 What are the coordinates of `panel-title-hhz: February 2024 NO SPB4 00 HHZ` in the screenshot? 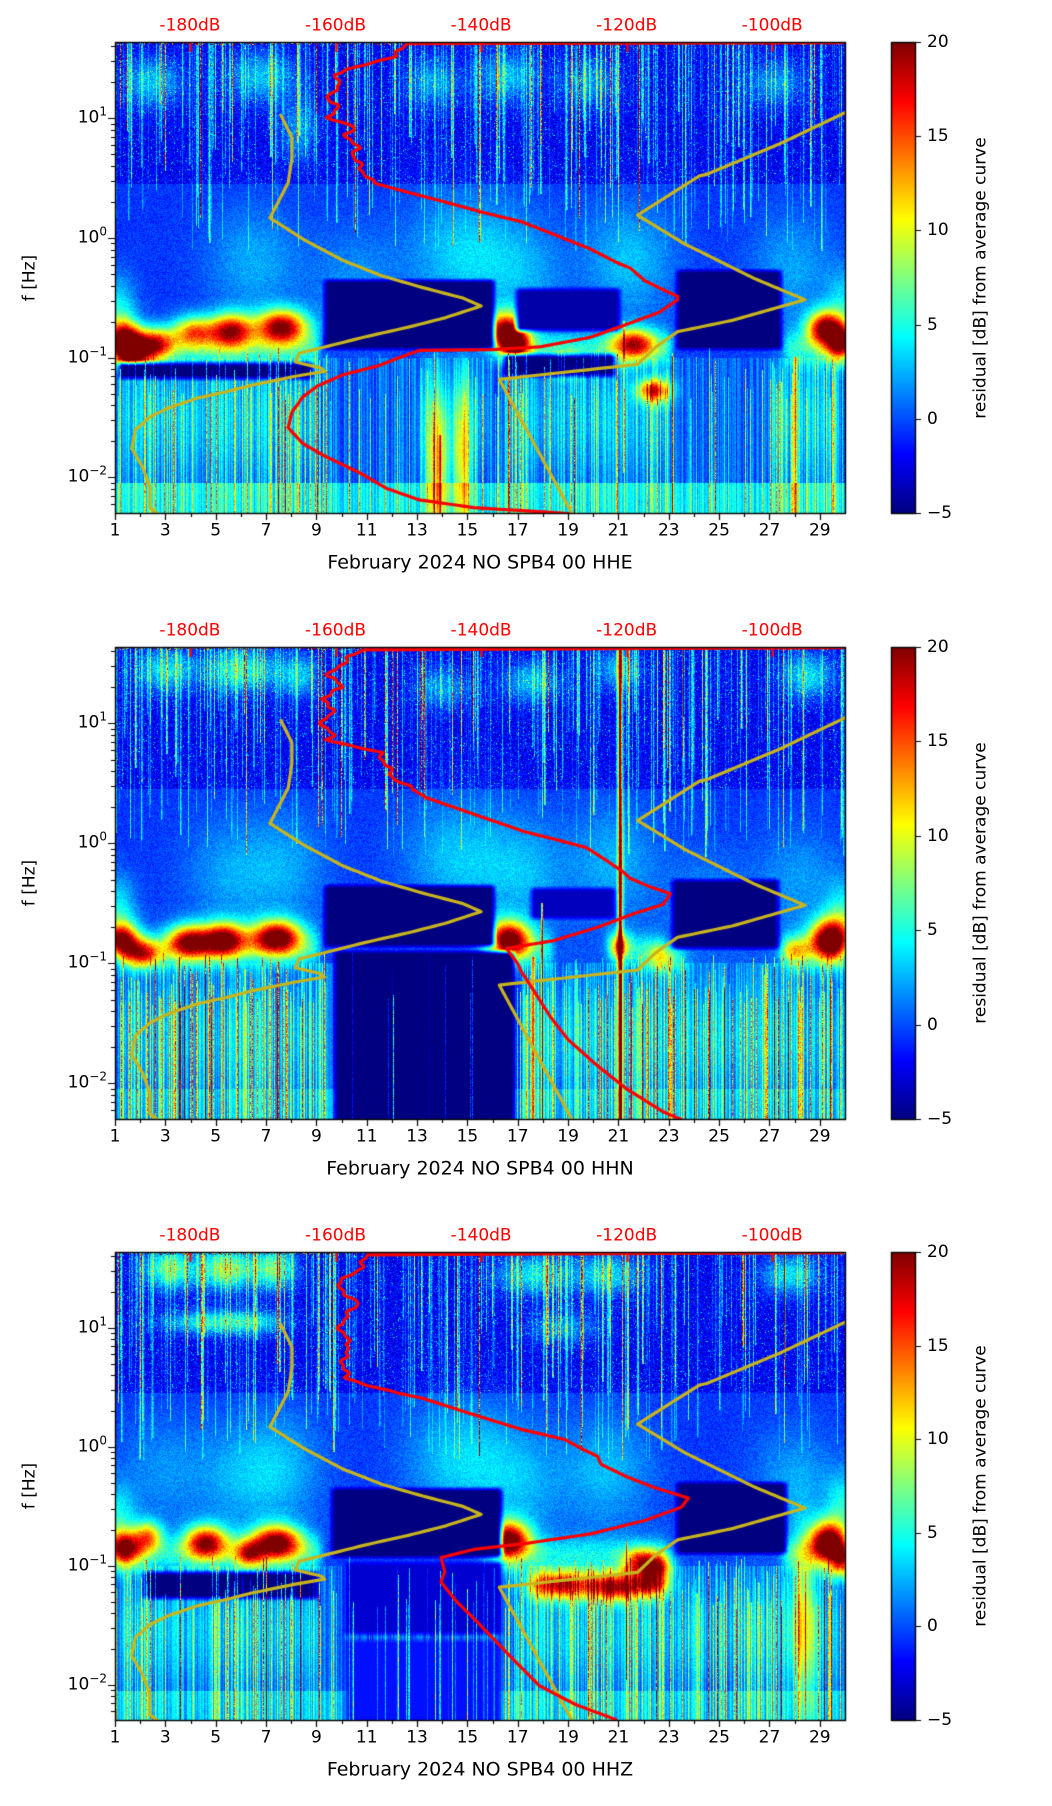 It's located at (480, 1769).